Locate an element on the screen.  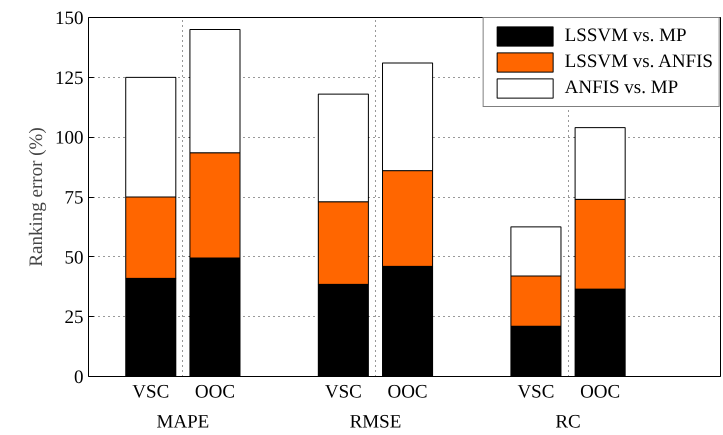
y-tick-label: 125 is located at coordinates (69, 78).